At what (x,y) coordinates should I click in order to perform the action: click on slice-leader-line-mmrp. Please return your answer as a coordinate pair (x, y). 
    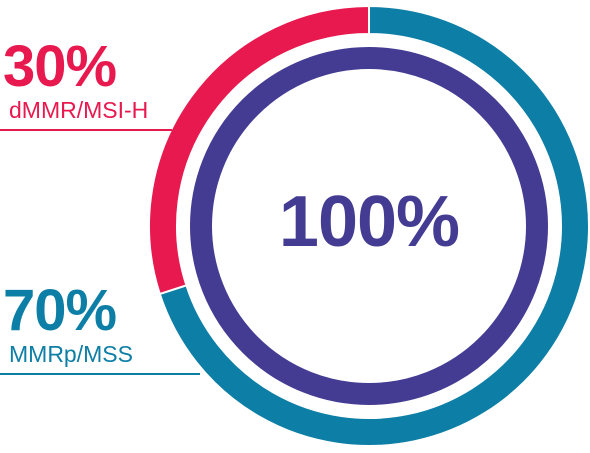
    Looking at the image, I should click on (100, 374).